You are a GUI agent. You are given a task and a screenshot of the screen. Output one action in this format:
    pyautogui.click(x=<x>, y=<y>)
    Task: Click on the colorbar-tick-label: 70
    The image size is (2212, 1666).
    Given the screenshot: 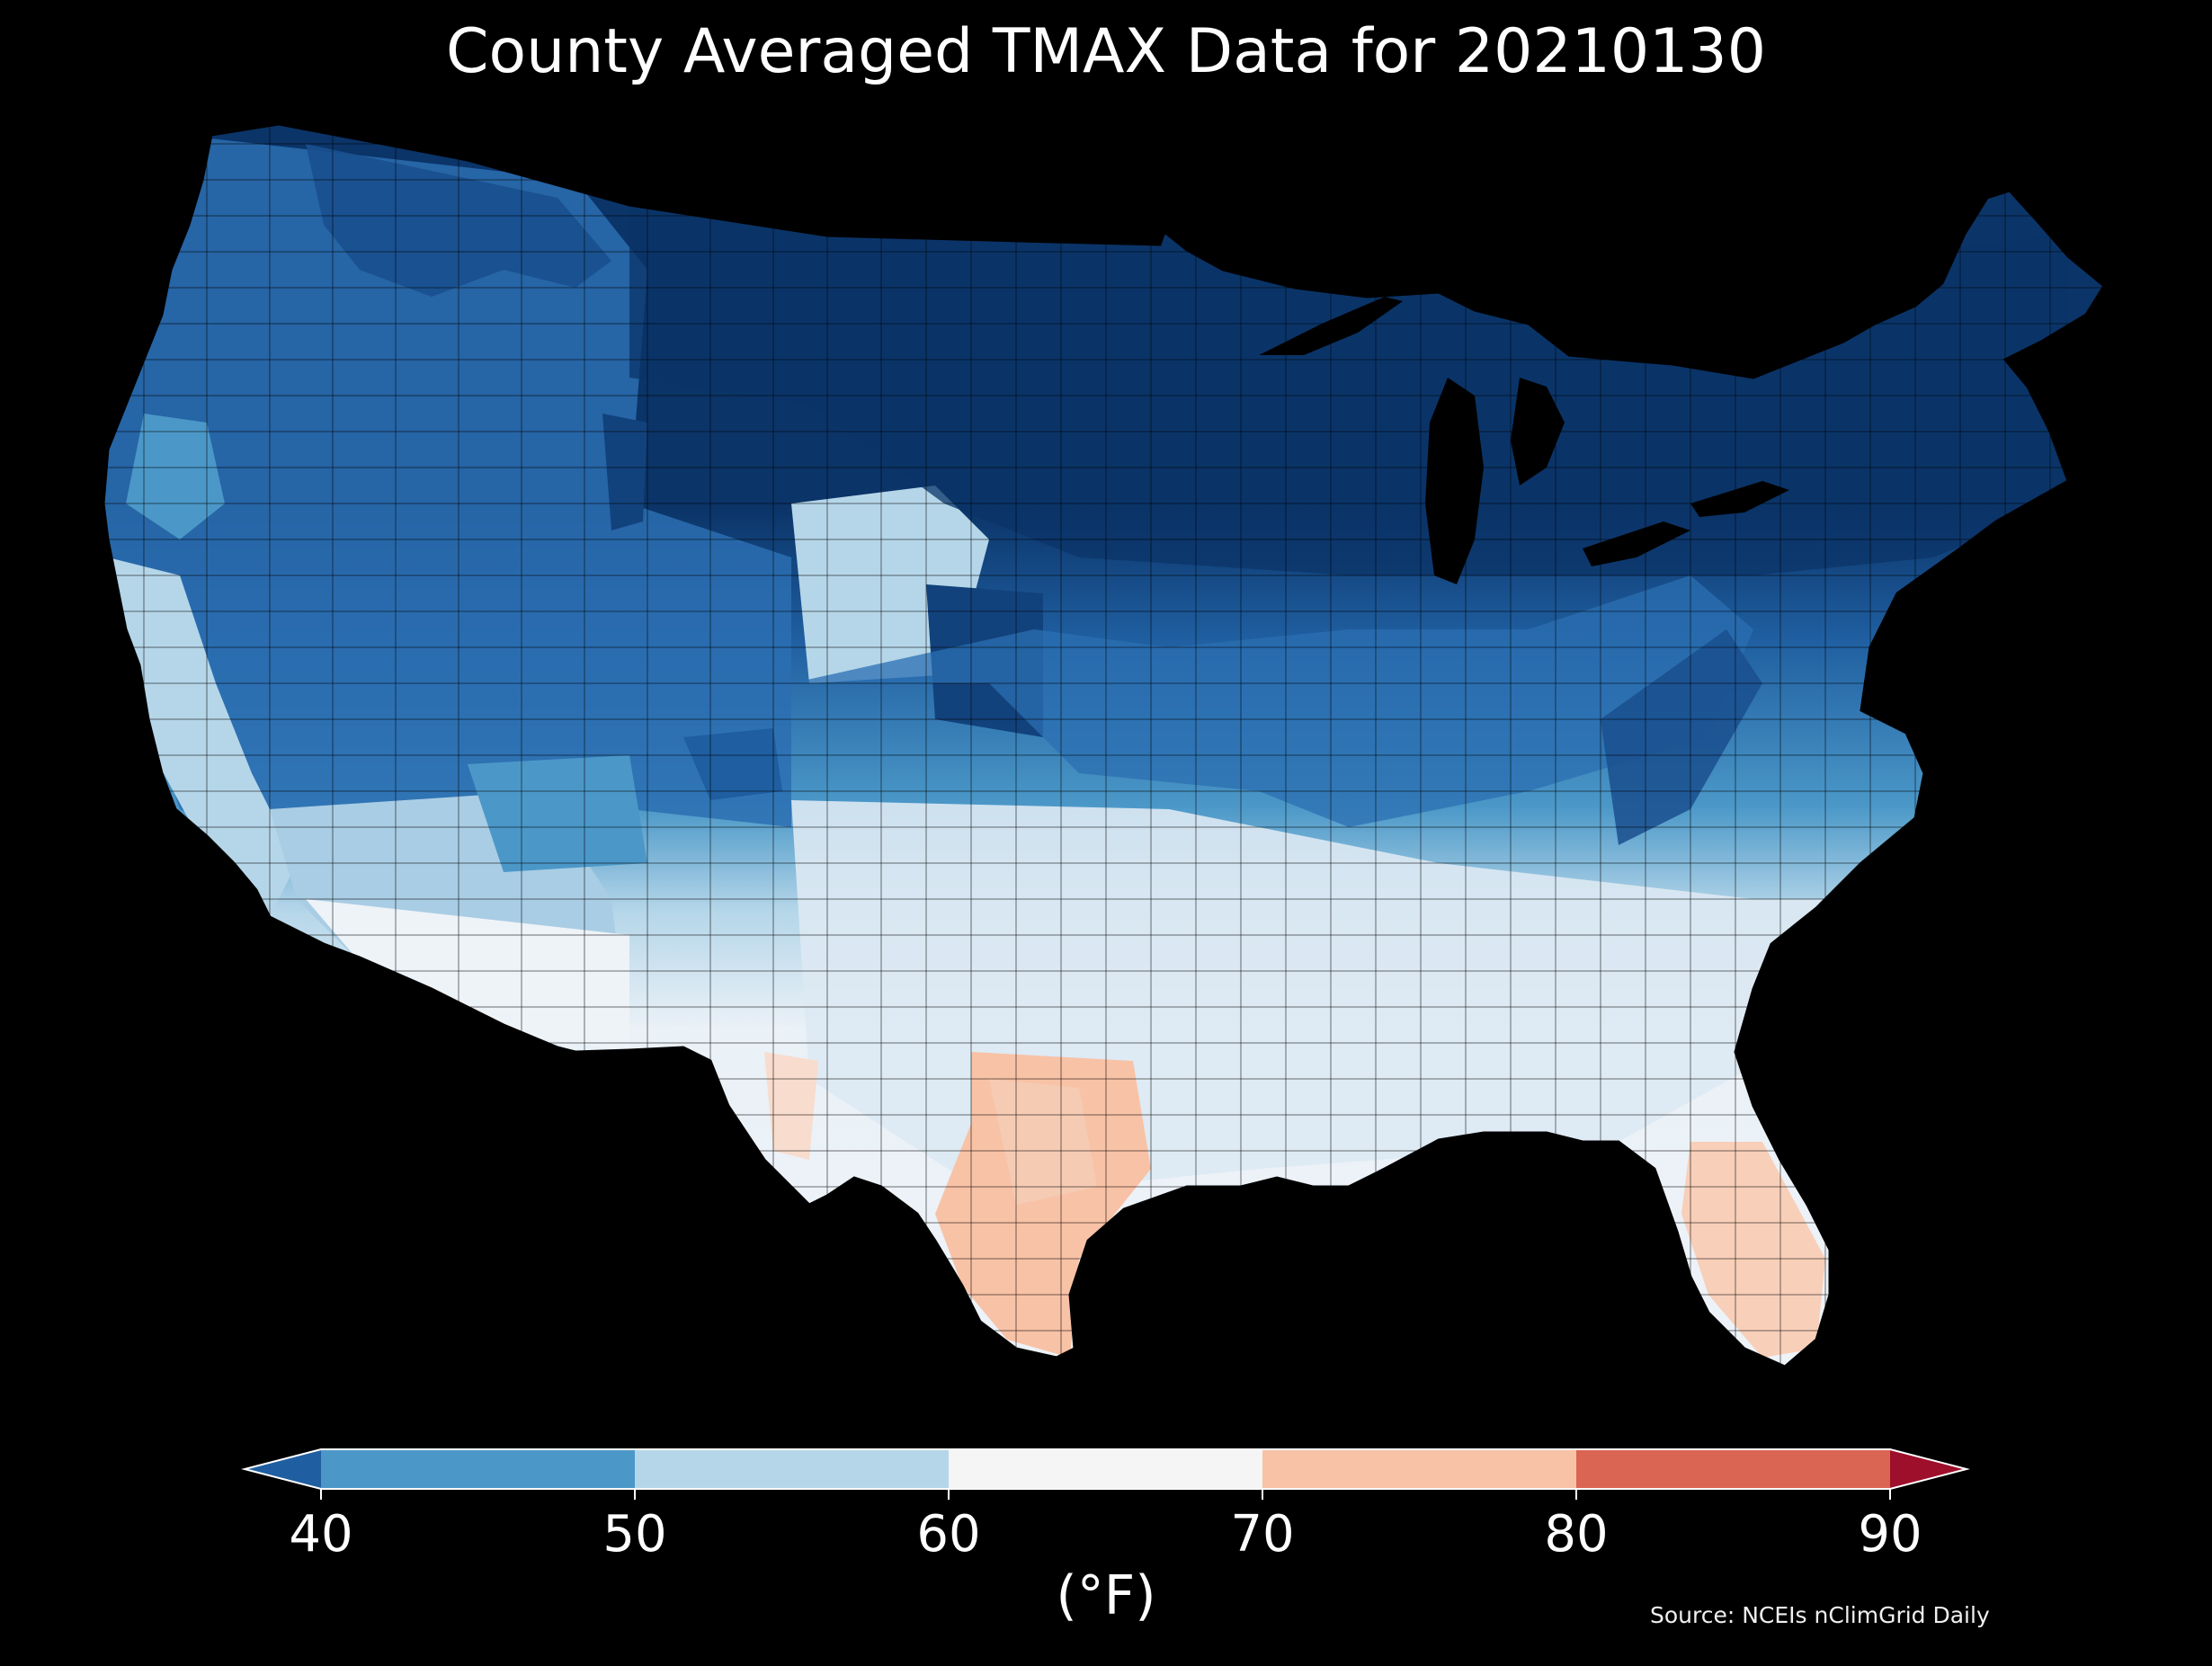 What is the action you would take?
    pyautogui.click(x=1262, y=1535)
    